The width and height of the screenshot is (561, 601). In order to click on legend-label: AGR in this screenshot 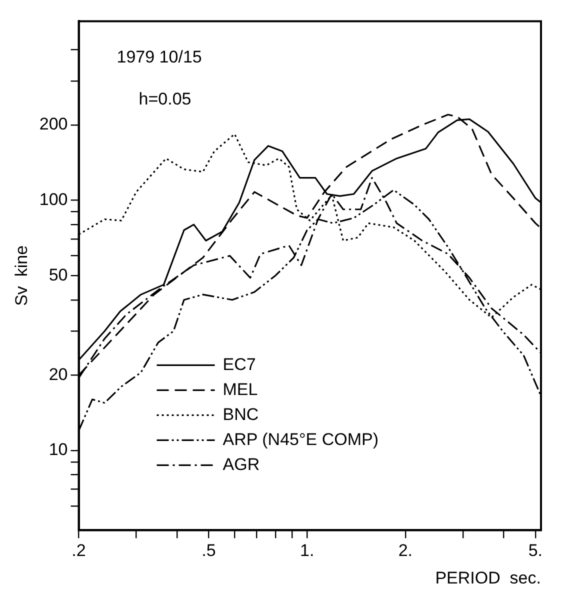, I will do `click(241, 464)`.